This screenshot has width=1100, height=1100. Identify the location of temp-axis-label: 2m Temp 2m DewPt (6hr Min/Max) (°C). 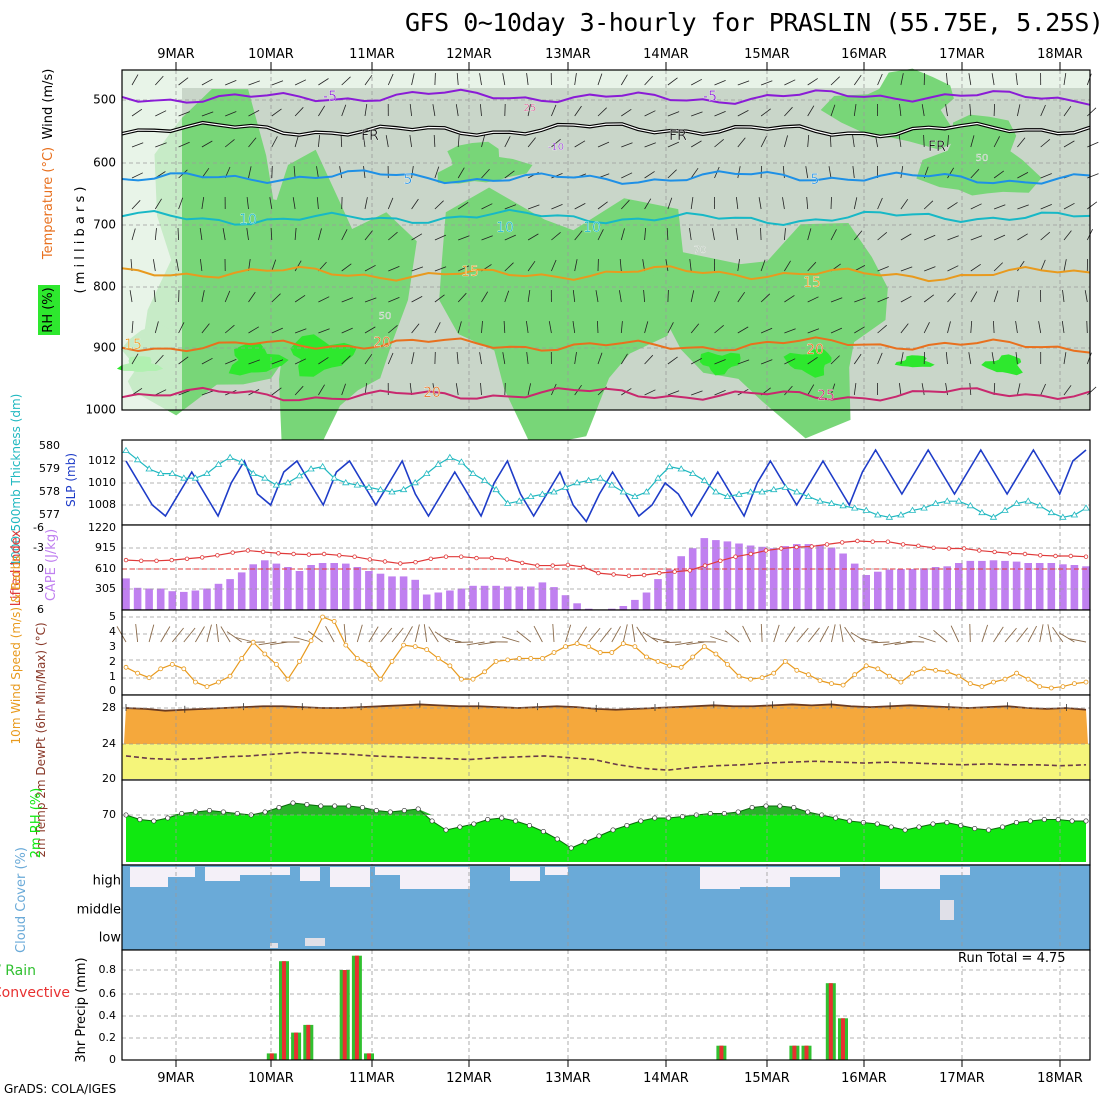
(41, 739).